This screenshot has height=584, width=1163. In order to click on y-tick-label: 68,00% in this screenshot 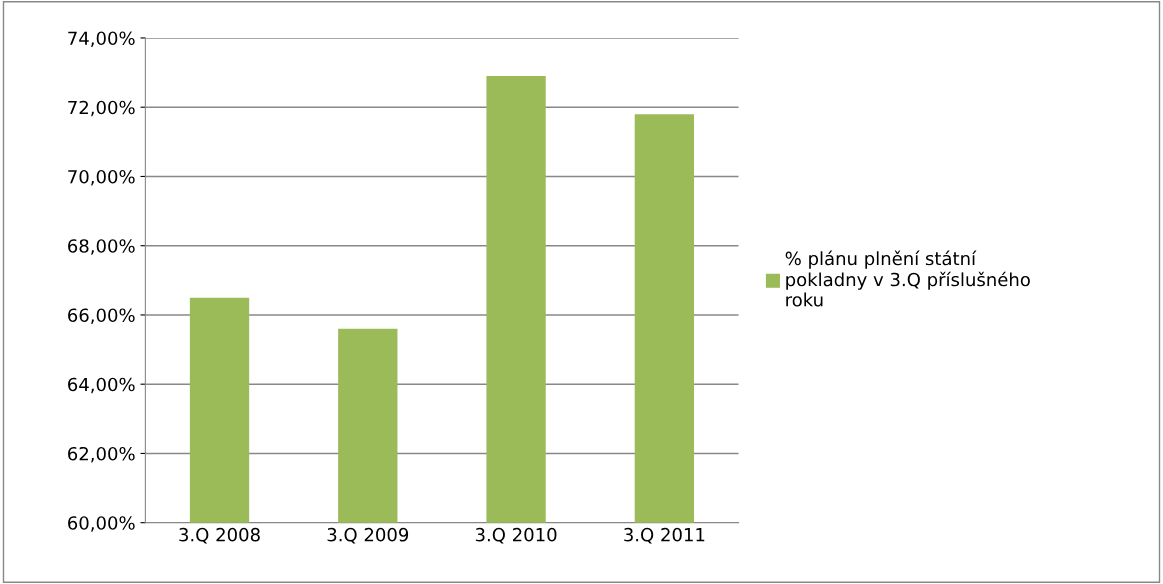, I will do `click(101, 247)`.